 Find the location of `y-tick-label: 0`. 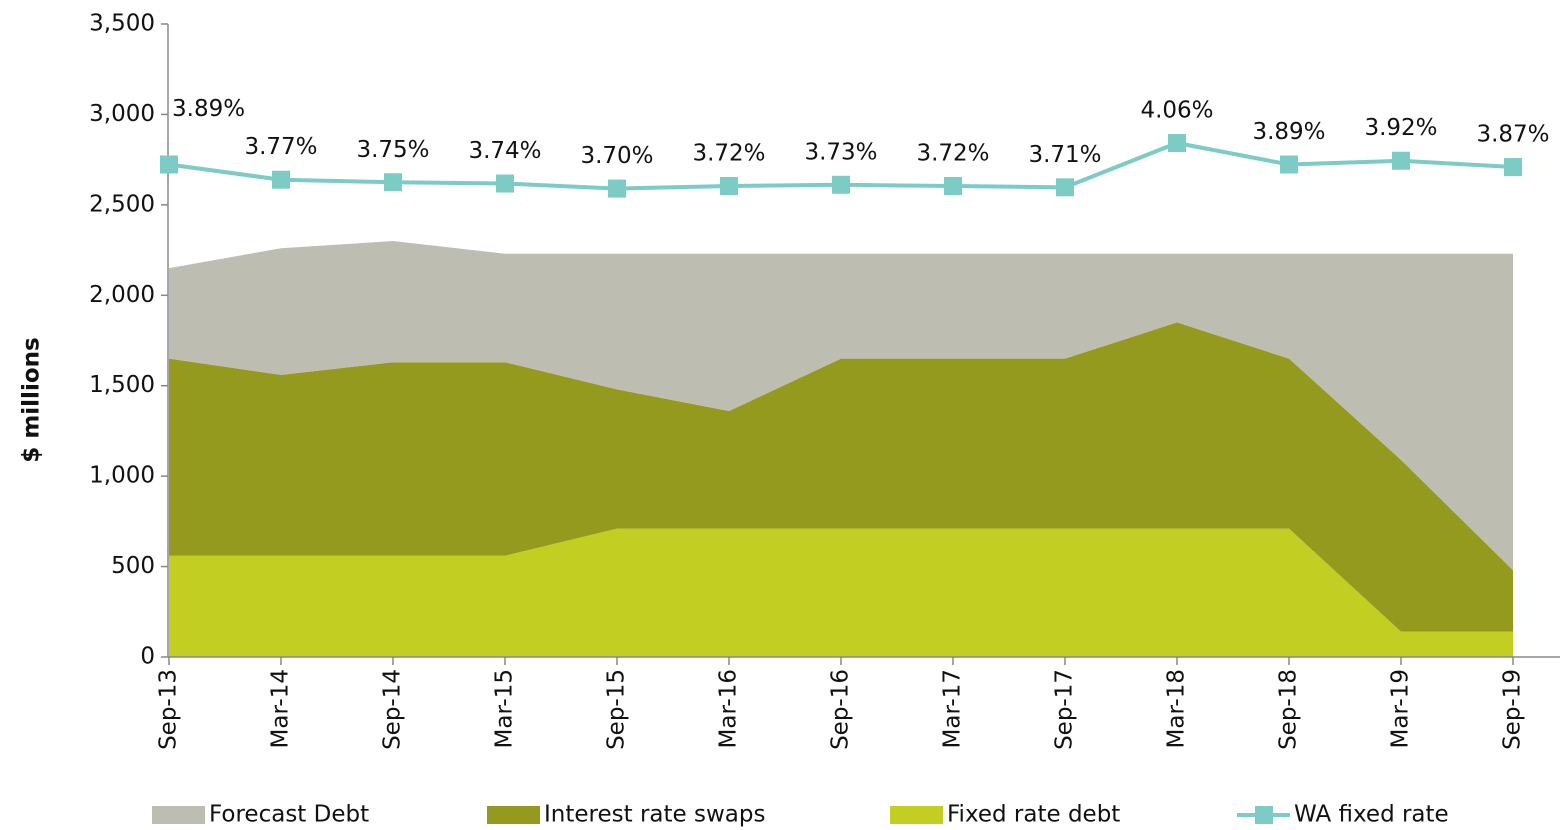

y-tick-label: 0 is located at coordinates (147, 657).